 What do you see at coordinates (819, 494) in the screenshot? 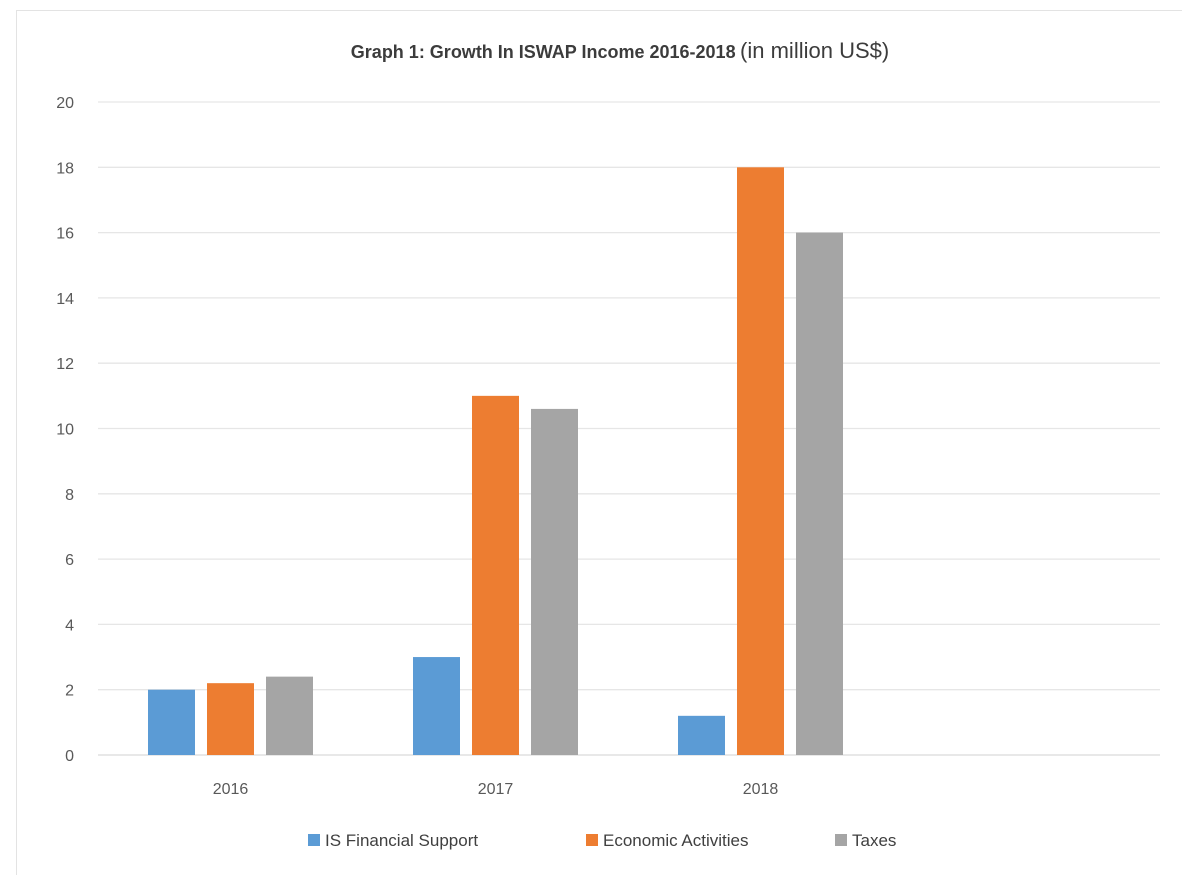
I see `bar-2018-taxes` at bounding box center [819, 494].